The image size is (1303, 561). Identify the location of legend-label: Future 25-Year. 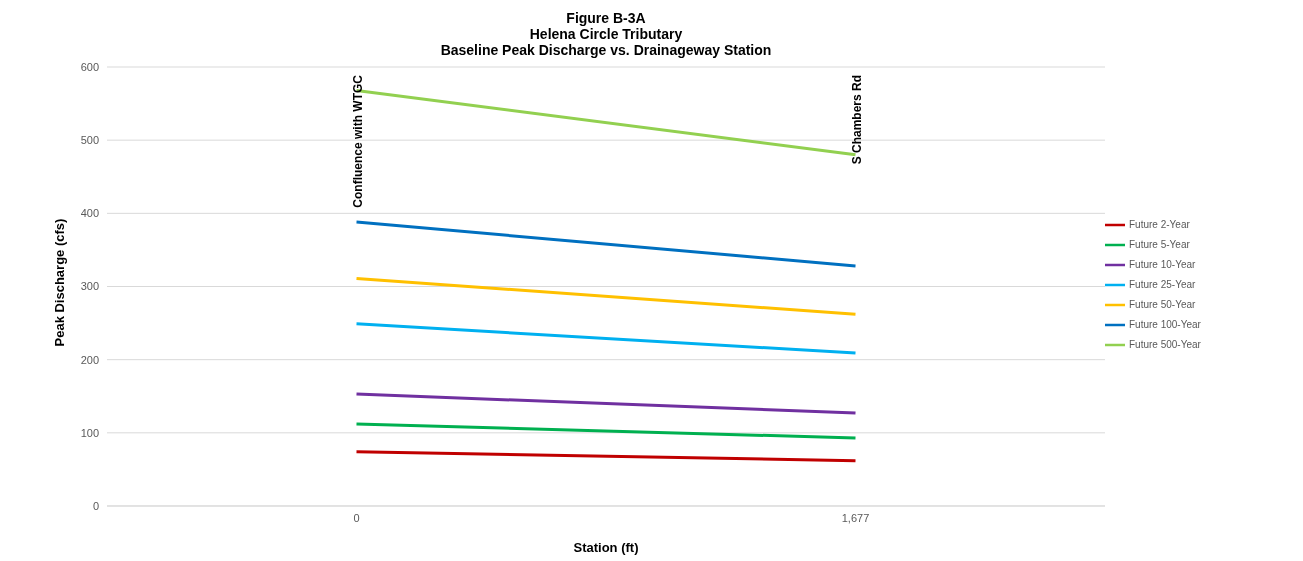
(1162, 284).